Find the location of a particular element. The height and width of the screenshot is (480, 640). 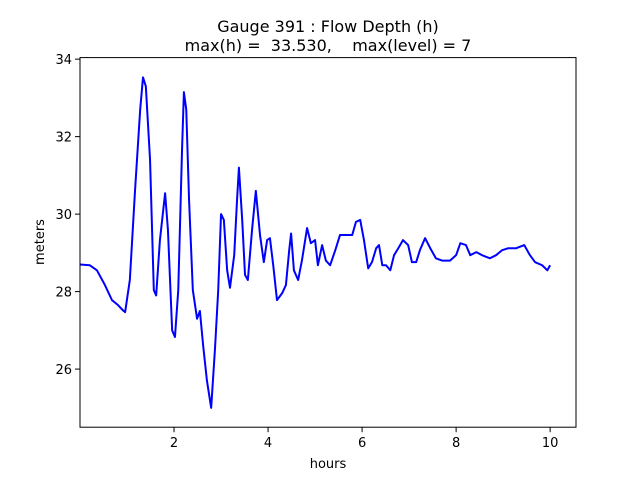

y-tick-label: 32 is located at coordinates (63, 138).